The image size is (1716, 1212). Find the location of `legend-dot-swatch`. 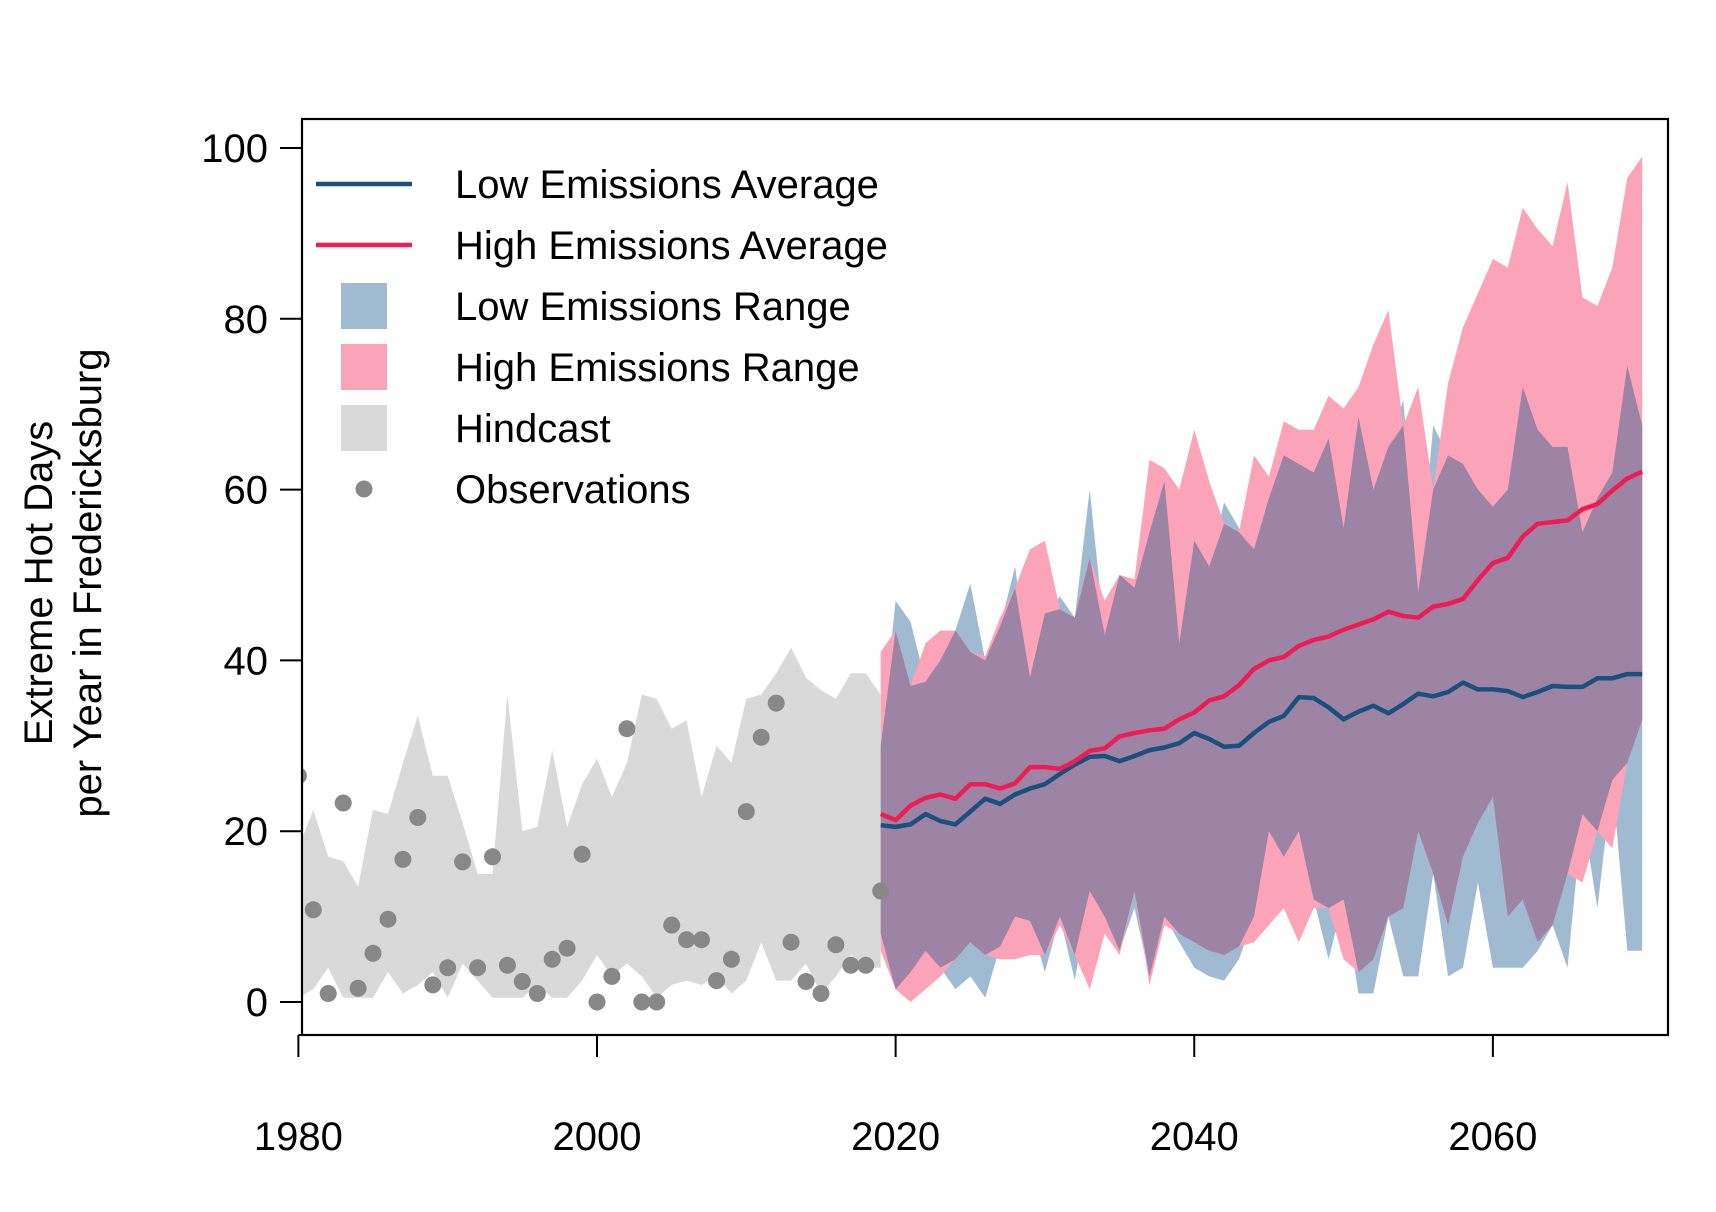

legend-dot-swatch is located at coordinates (364, 489).